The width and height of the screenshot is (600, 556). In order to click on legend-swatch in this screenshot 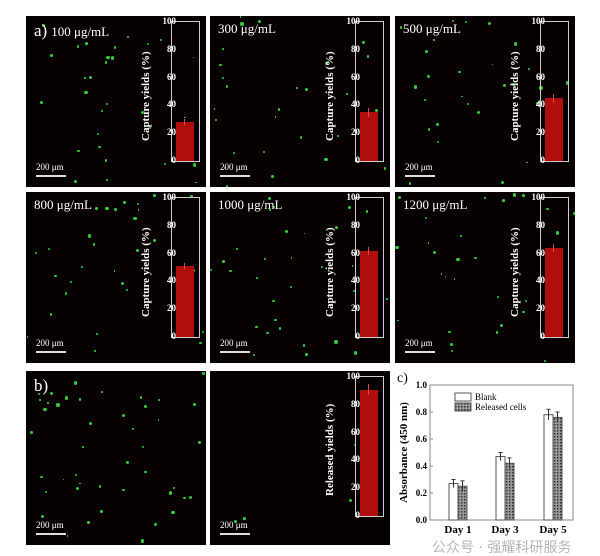, I will do `click(463, 407)`.